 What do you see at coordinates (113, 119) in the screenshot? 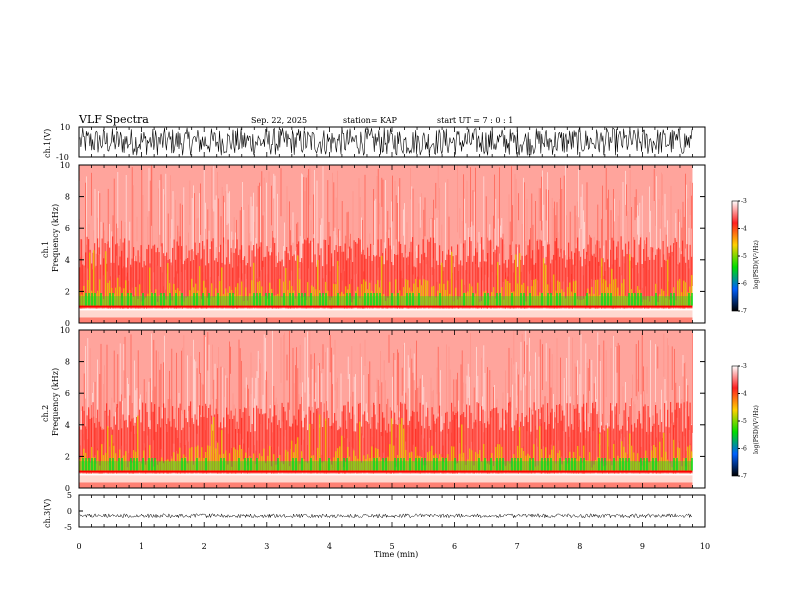
I see `figure-title: VLF Spectra` at bounding box center [113, 119].